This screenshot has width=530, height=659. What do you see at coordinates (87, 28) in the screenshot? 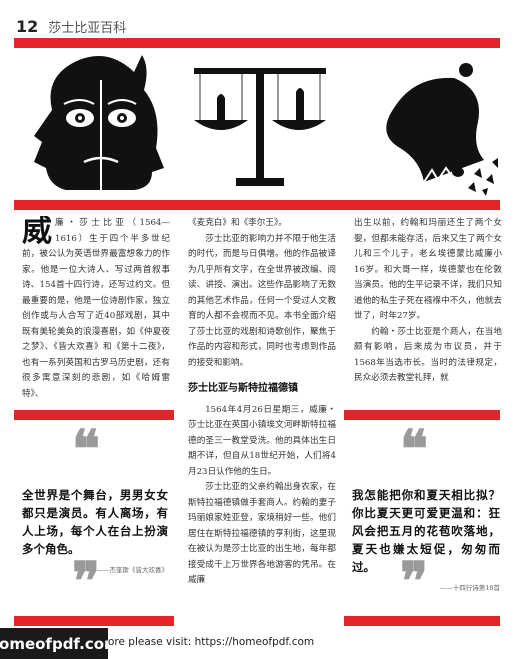
I see `book-title: 莎士比亚百科` at bounding box center [87, 28].